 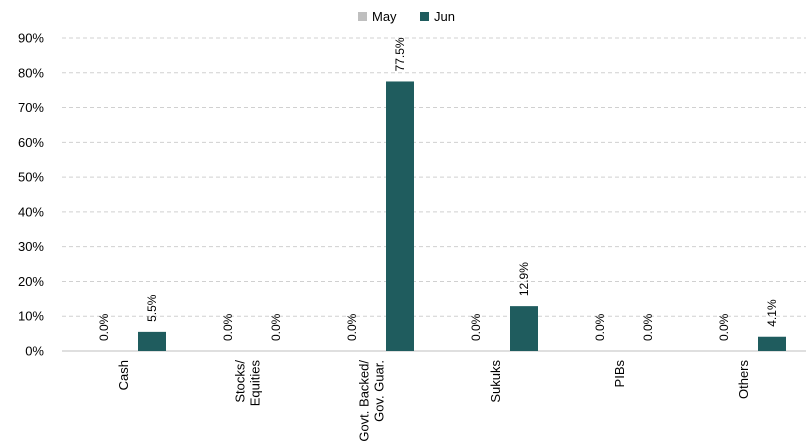 What do you see at coordinates (31, 177) in the screenshot?
I see `y-tick-label: 50%` at bounding box center [31, 177].